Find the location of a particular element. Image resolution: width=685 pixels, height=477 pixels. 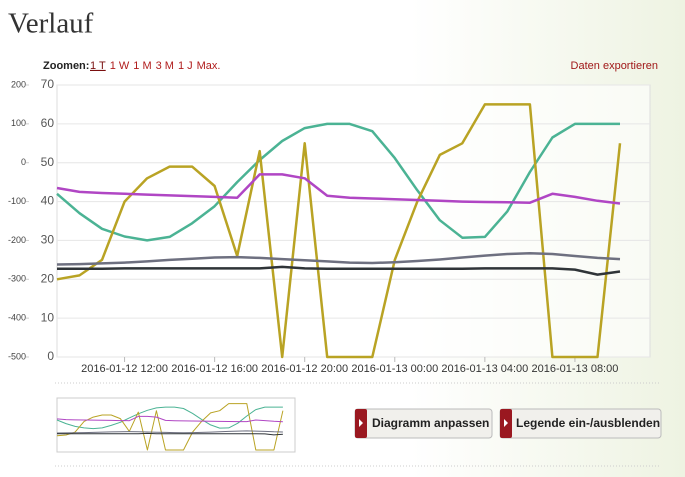

zoom-option: 1 W is located at coordinates (120, 66).